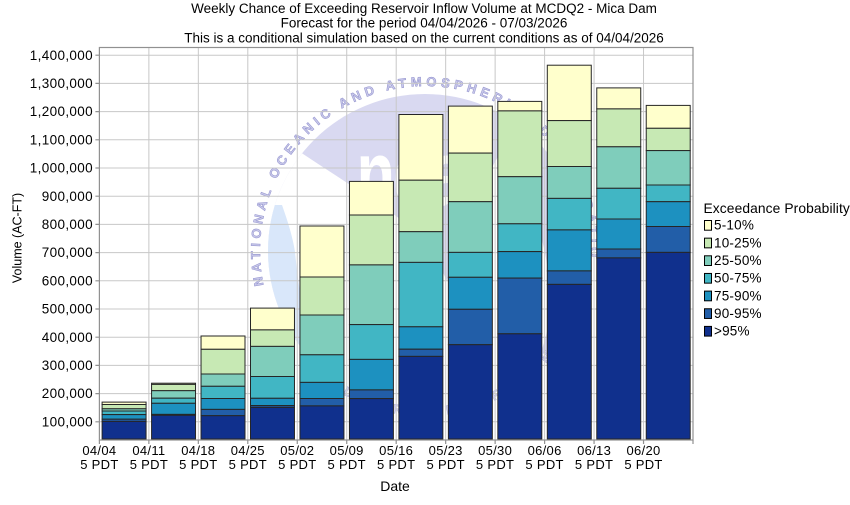 The image size is (850, 505). Describe the element at coordinates (738, 313) in the screenshot. I see `svg-text: 90-95%` at that location.